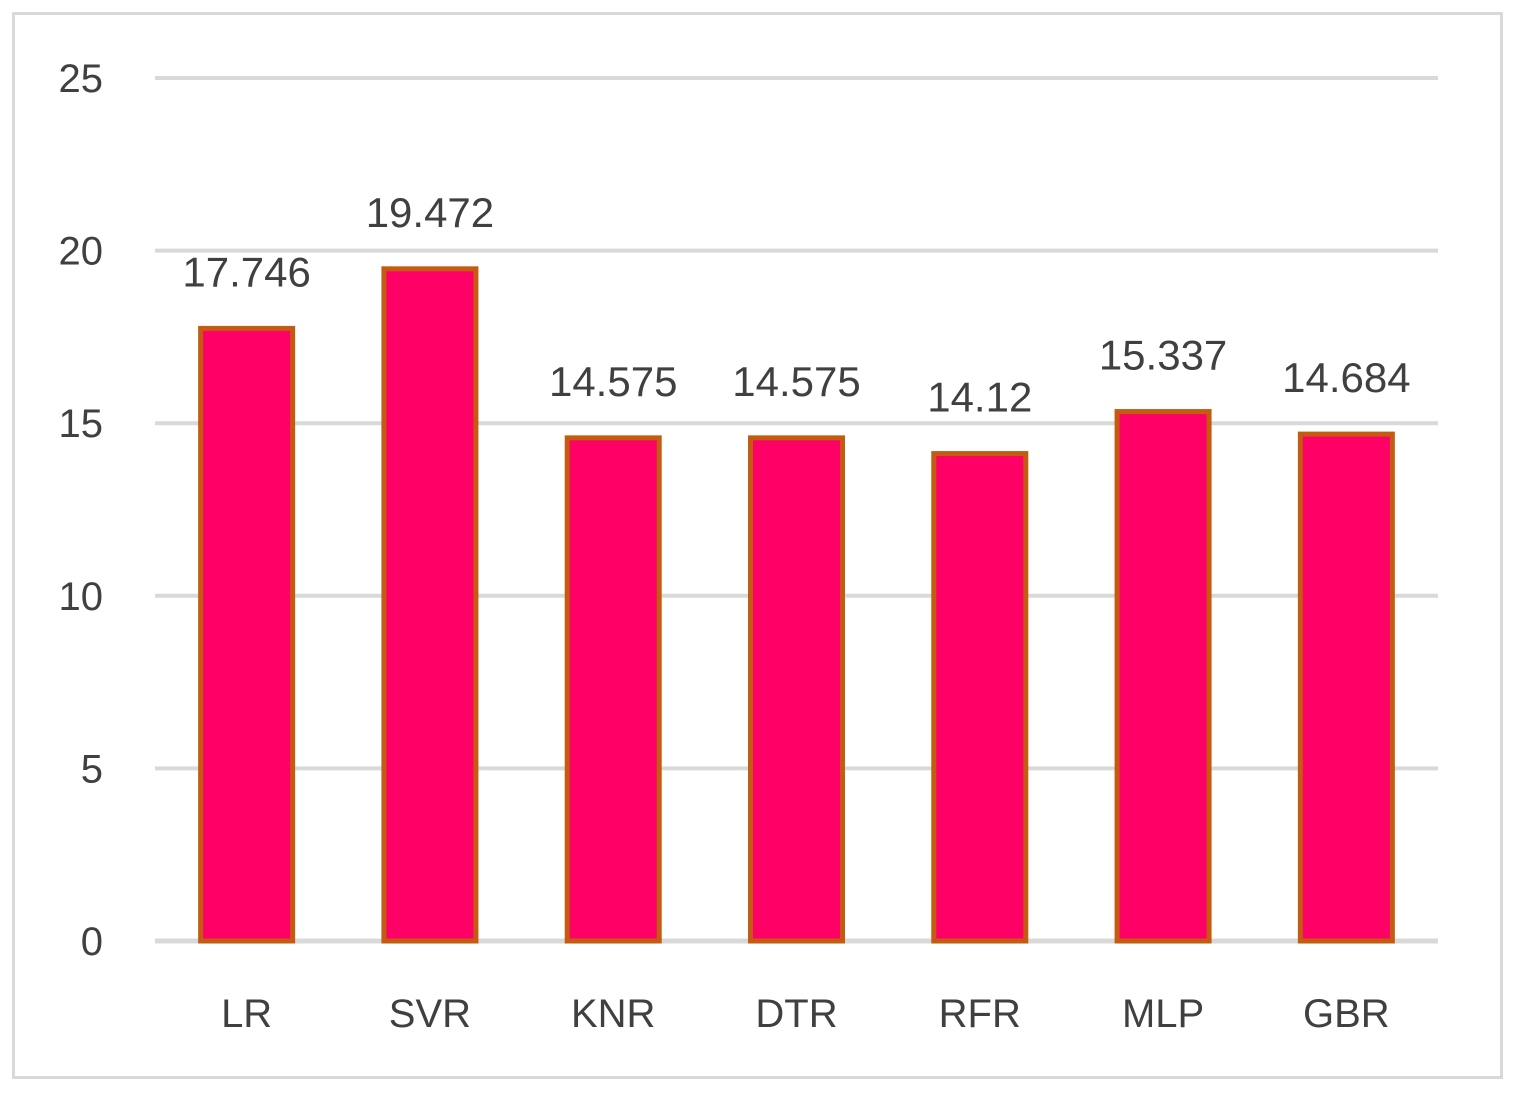 The height and width of the screenshot is (1093, 1515). Describe the element at coordinates (1163, 1014) in the screenshot. I see `x-tick-label: MLP` at that location.